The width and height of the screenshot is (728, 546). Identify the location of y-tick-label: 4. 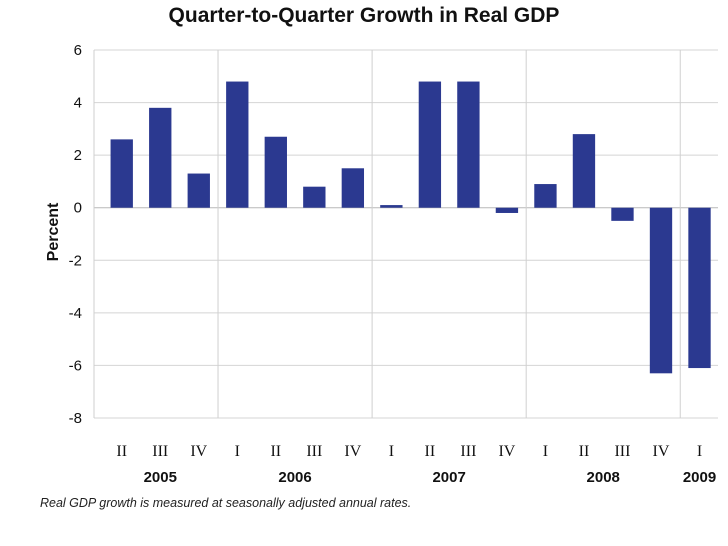
(78, 103).